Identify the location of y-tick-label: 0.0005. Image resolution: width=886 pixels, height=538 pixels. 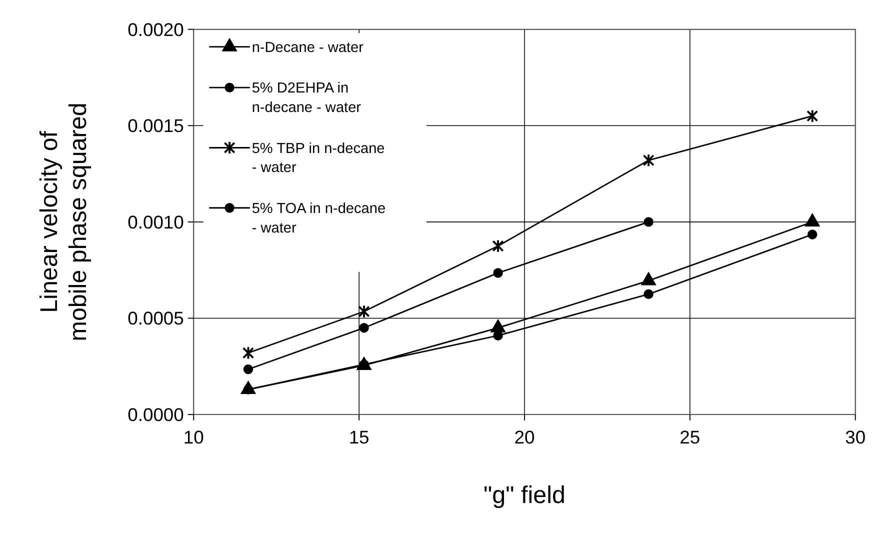
(156, 318).